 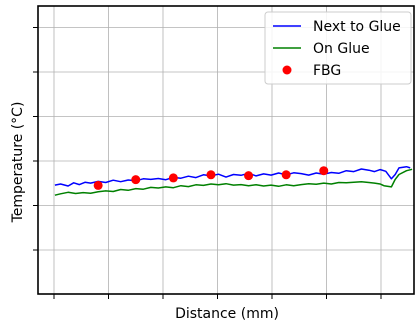 I want to click on plot-series, so click(x=233, y=180).